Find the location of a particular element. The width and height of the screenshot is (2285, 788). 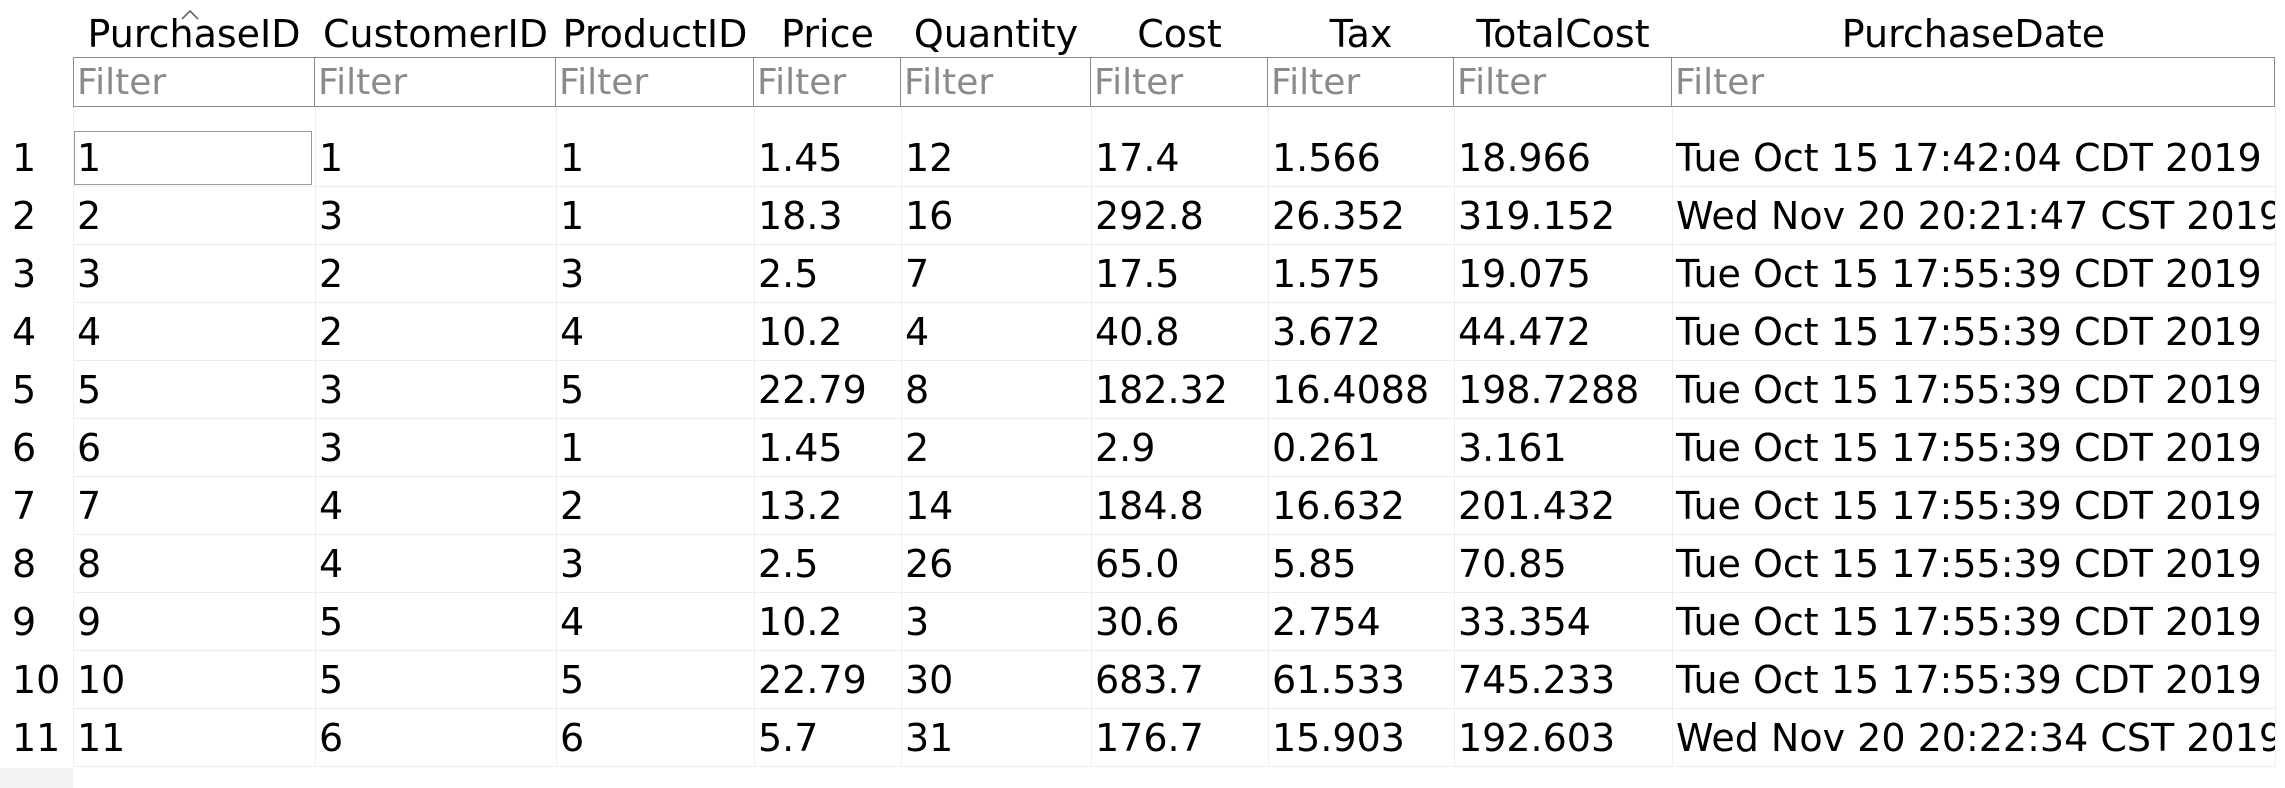

table-cell: 30 is located at coordinates (929, 680).